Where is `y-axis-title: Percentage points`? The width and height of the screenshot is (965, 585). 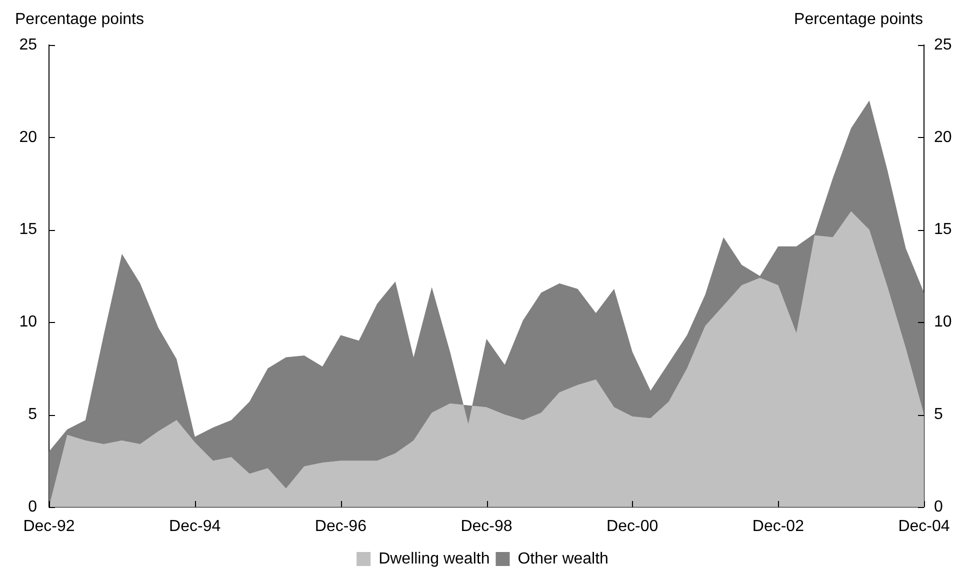 y-axis-title: Percentage points is located at coordinates (79, 19).